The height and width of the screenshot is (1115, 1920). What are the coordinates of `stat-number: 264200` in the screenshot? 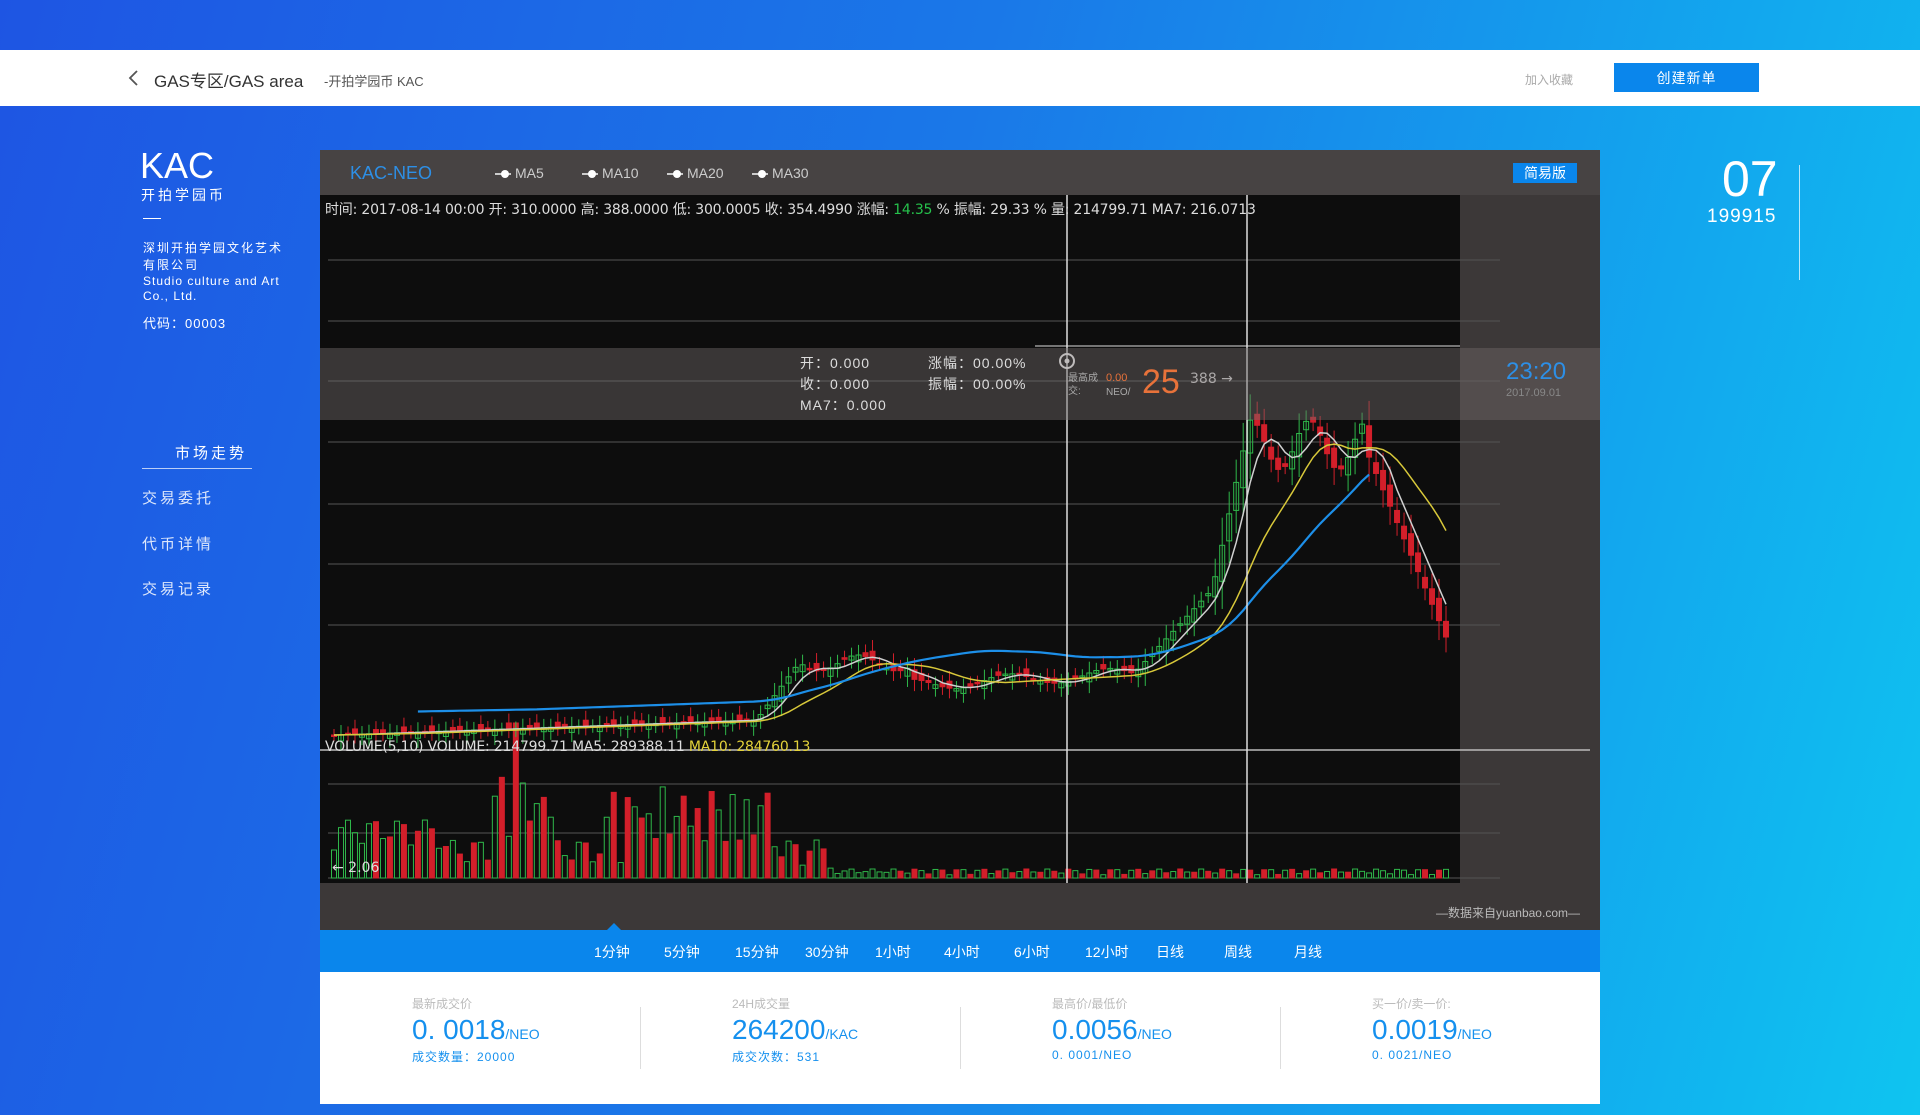 It's located at (779, 1029).